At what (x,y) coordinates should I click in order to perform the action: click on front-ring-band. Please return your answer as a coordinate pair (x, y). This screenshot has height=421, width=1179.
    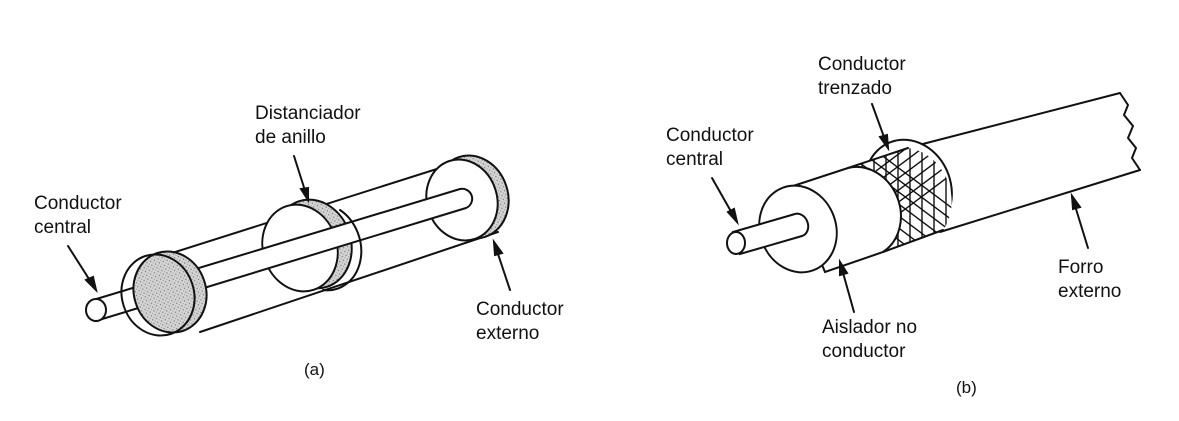
    Looking at the image, I should click on (170, 292).